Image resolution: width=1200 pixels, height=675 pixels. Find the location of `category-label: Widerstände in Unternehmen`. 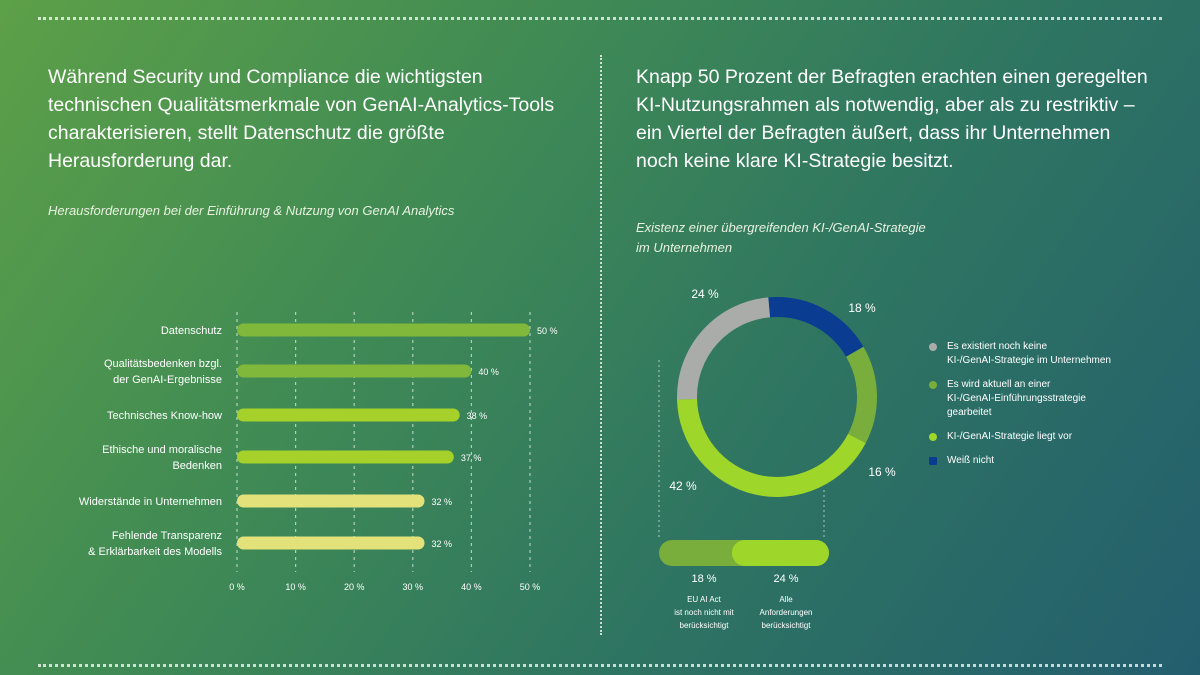

category-label: Widerstände in Unternehmen is located at coordinates (150, 502).